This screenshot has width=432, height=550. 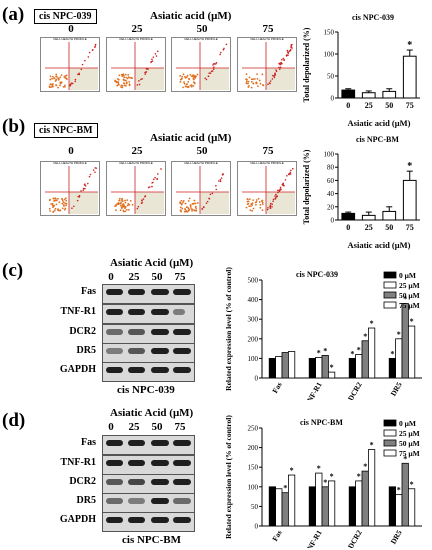 I want to click on panel-a-cell-line: cis NPC-039, so click(x=65, y=16).